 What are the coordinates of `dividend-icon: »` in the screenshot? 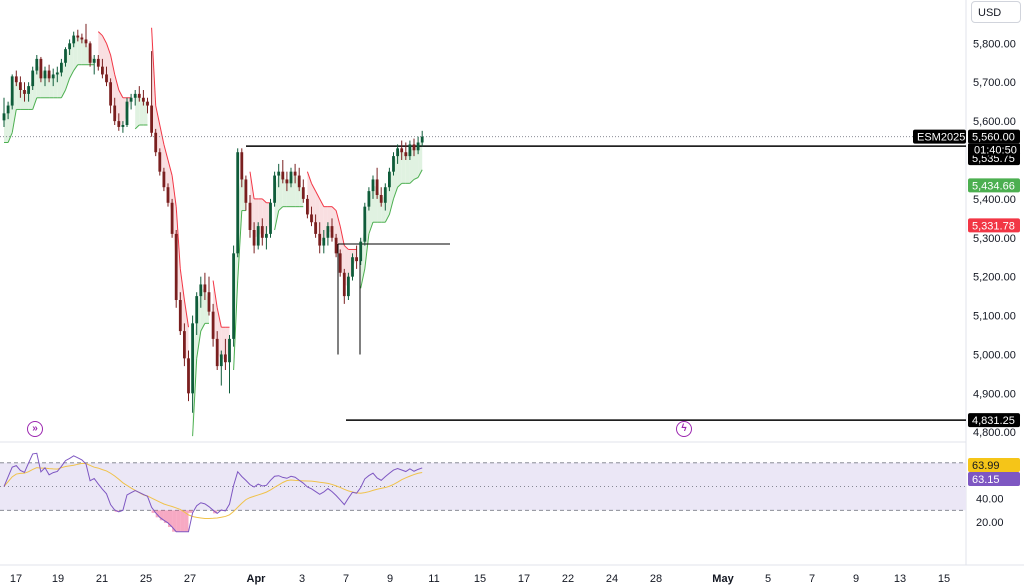 It's located at (35, 429).